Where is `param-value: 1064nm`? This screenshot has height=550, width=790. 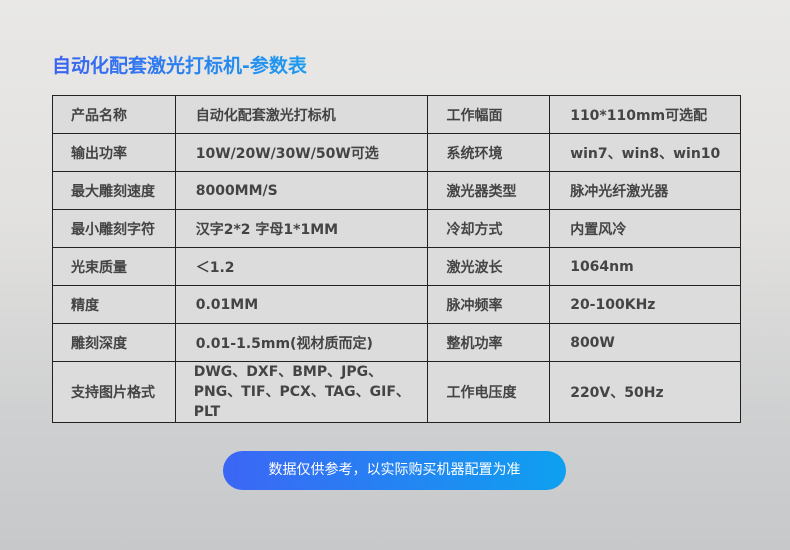
param-value: 1064nm is located at coordinates (645, 266).